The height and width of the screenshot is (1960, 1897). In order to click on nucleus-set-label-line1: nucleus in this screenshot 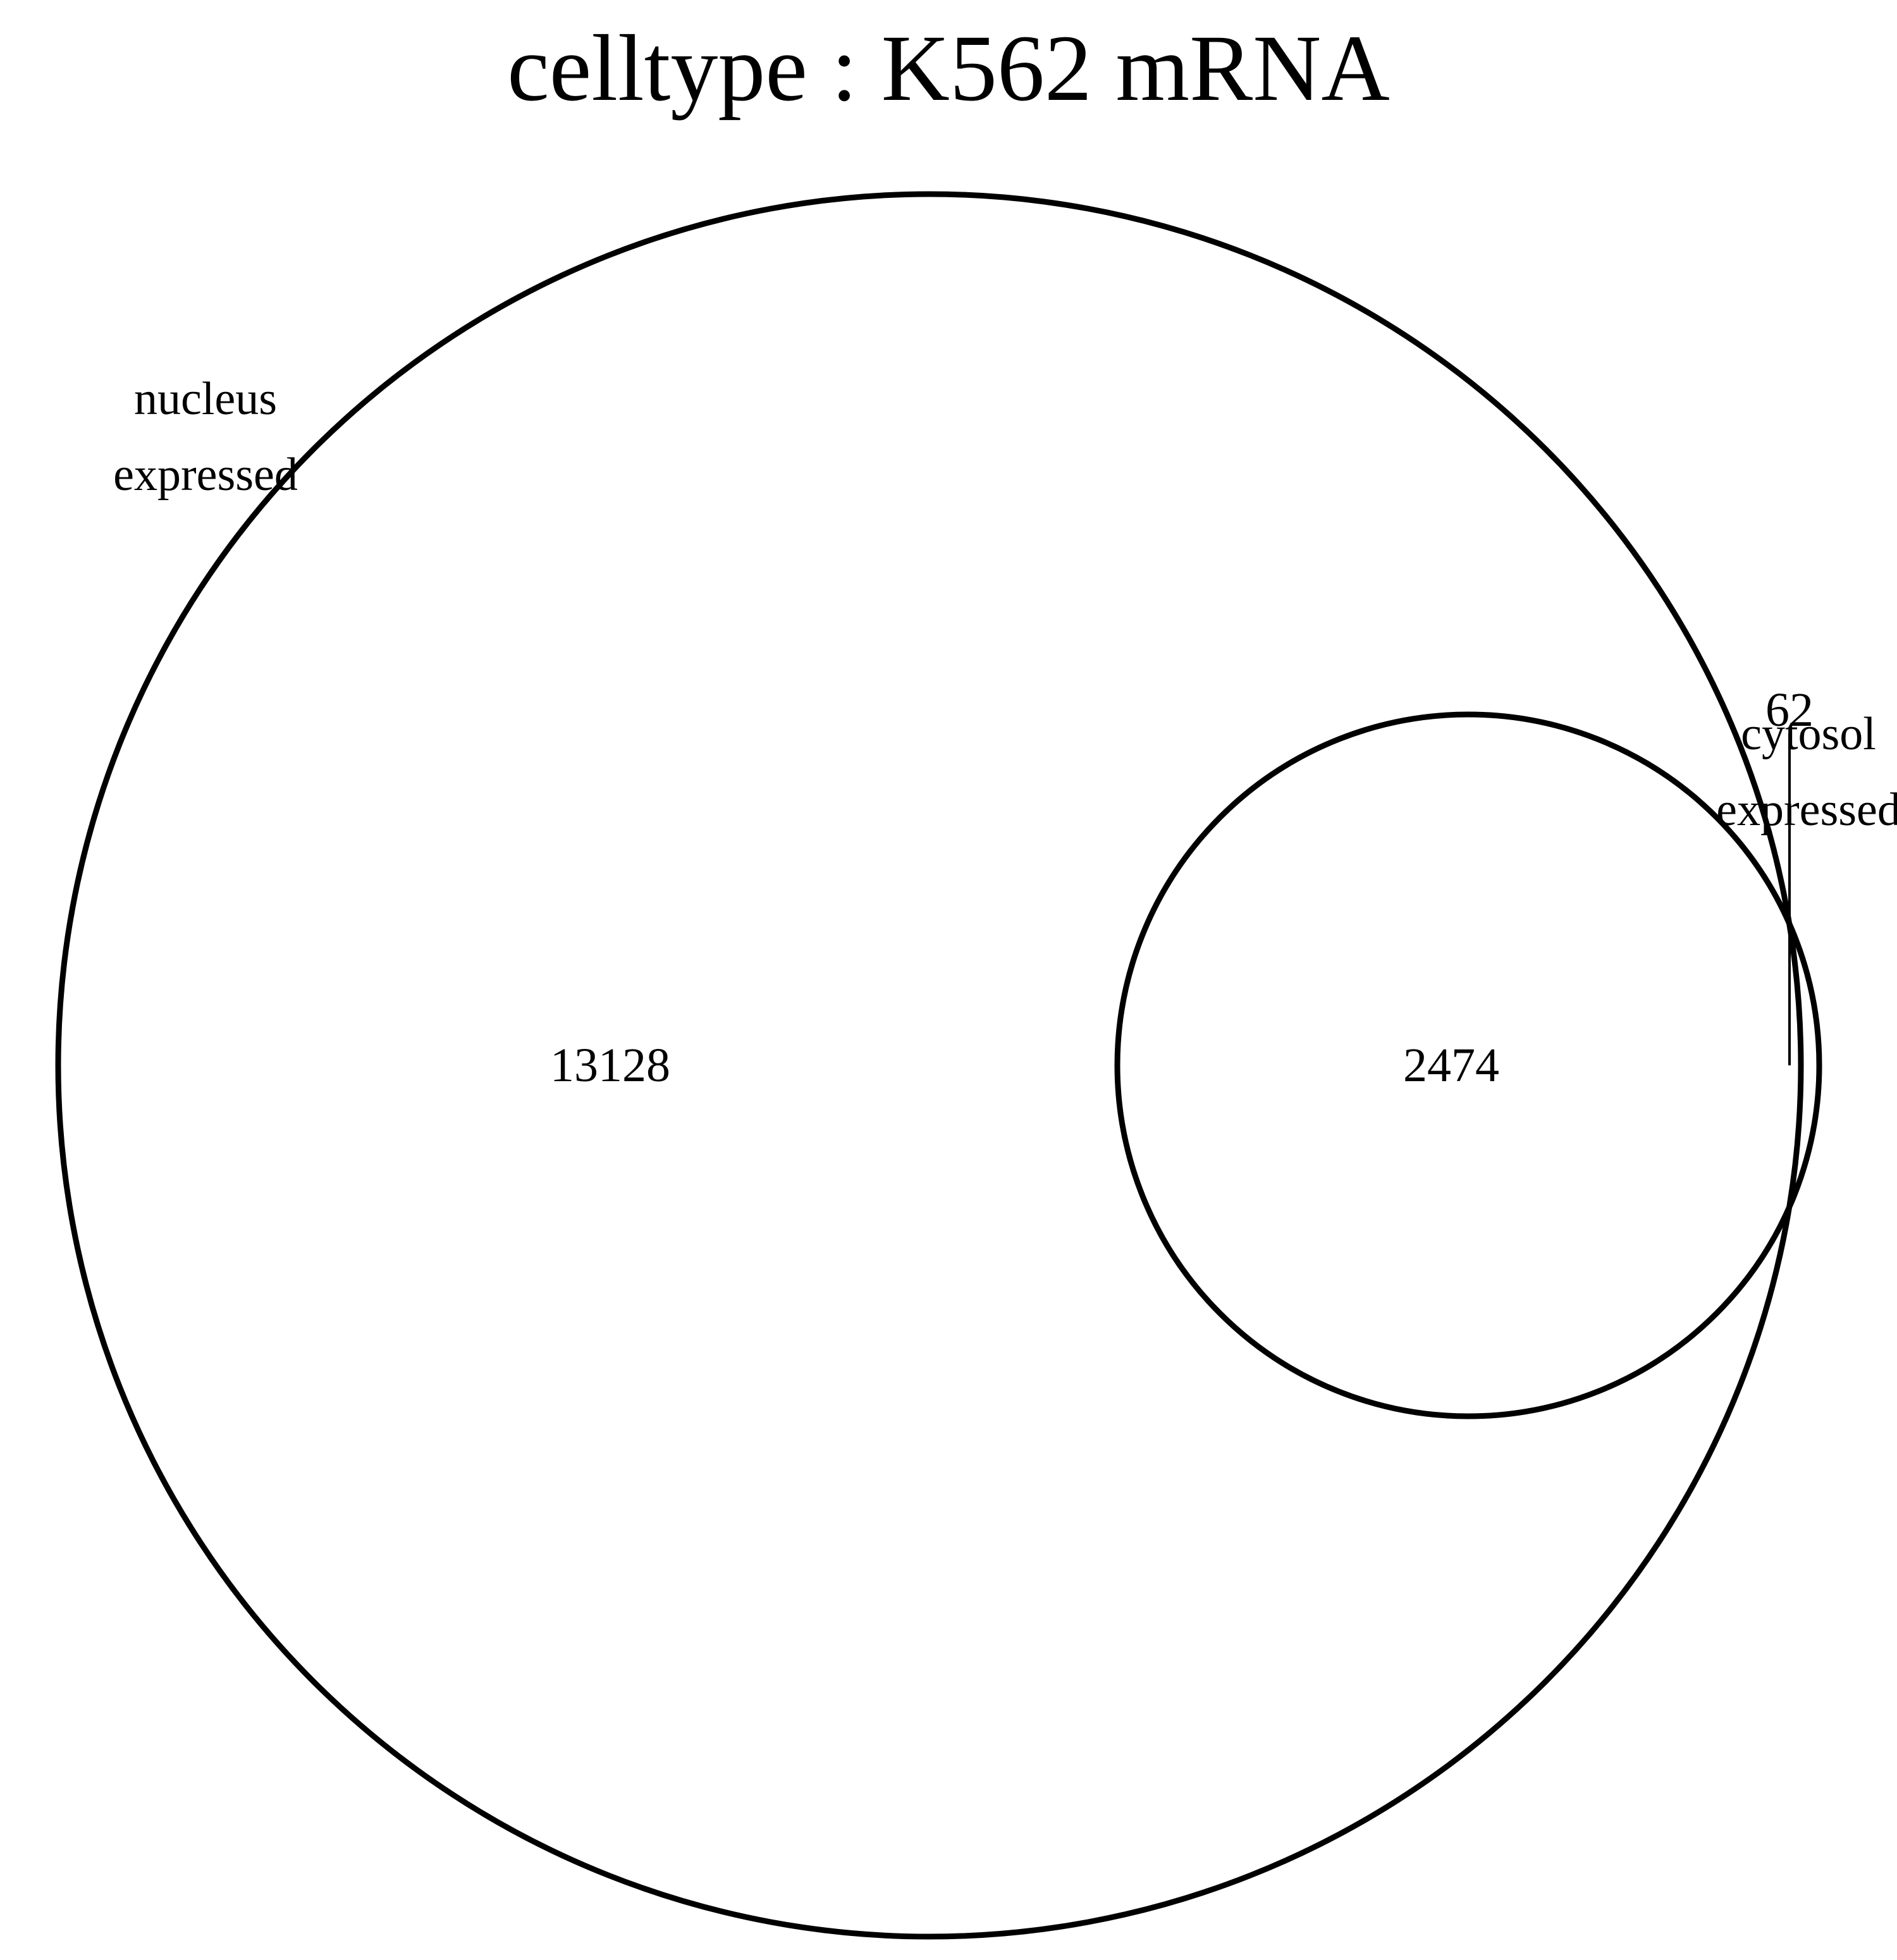, I will do `click(205, 399)`.